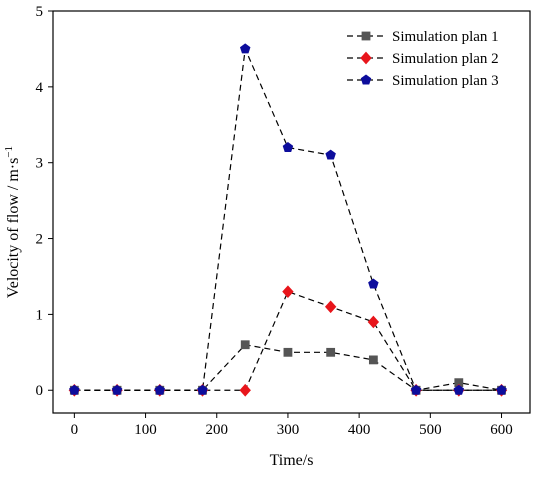  Describe the element at coordinates (359, 430) in the screenshot. I see `x-tick-label: 400` at that location.